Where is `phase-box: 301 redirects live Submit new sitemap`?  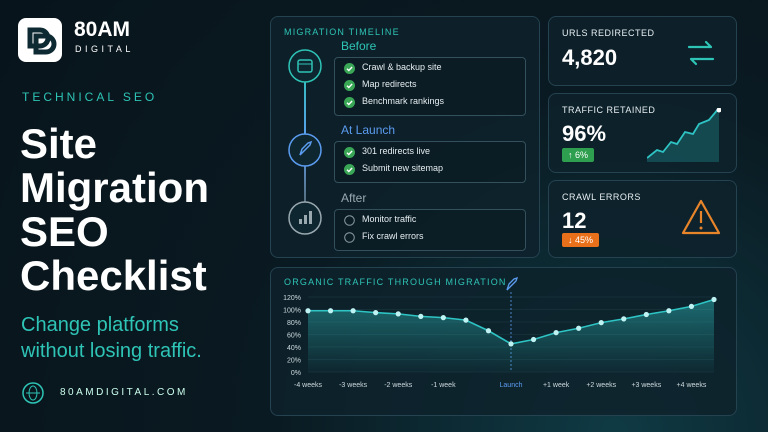 phase-box: 301 redirects live Submit new sitemap is located at coordinates (430, 162).